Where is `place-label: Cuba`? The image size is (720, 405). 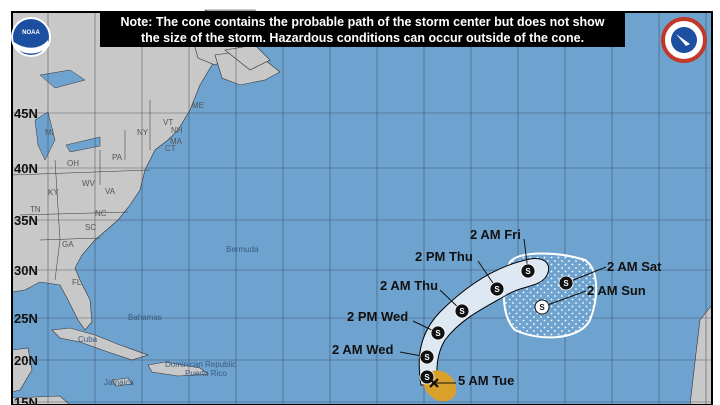 place-label: Cuba is located at coordinates (88, 339).